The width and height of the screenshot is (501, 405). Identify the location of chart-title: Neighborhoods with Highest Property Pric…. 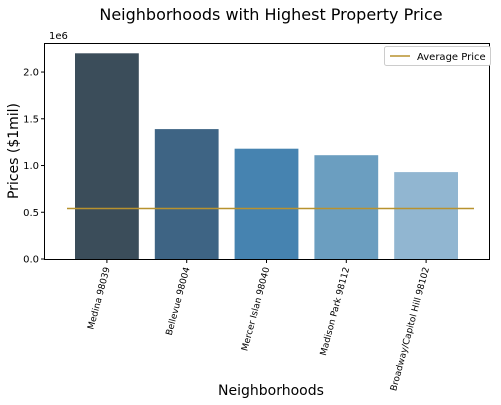
(270, 14).